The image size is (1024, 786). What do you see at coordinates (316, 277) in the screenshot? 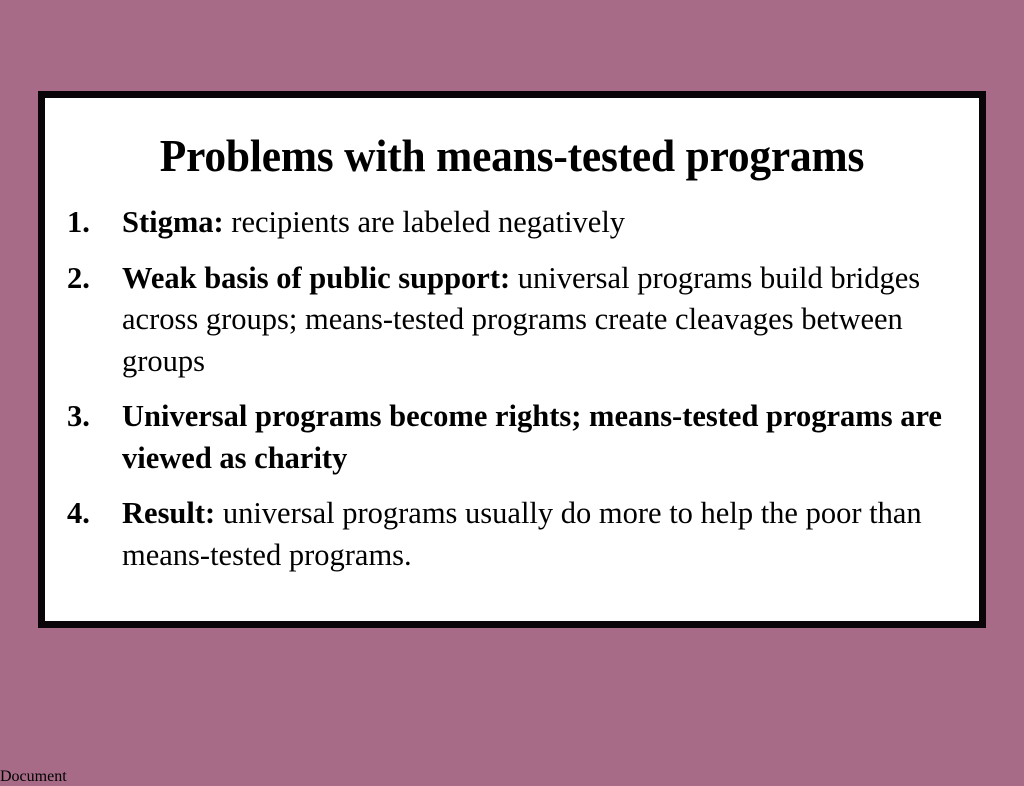
I see `list-item-lead: Weak basis of public support:` at bounding box center [316, 277].